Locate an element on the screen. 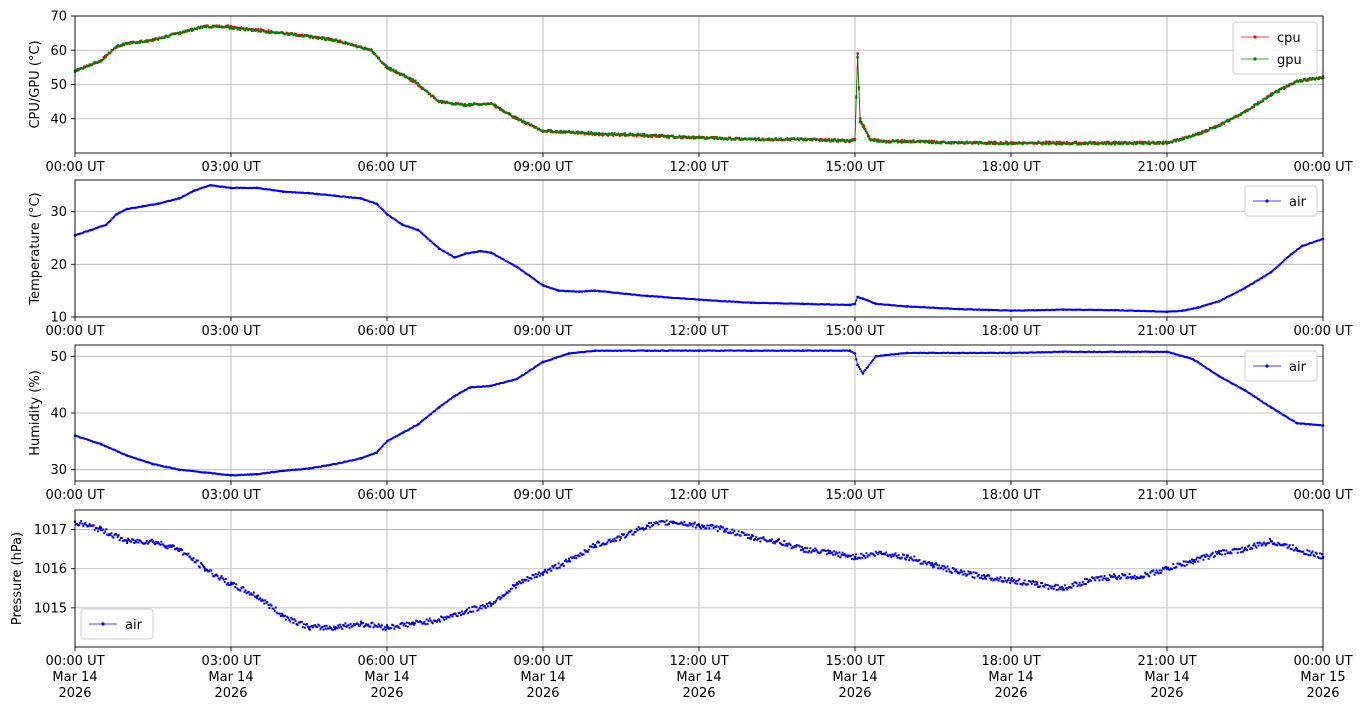 This screenshot has height=717, width=1364. x-tick-label: 09:00 UT is located at coordinates (542, 331).